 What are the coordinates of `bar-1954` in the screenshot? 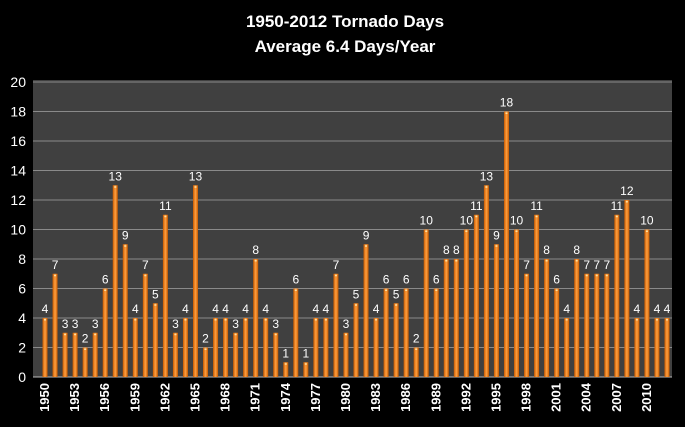 It's located at (85, 362).